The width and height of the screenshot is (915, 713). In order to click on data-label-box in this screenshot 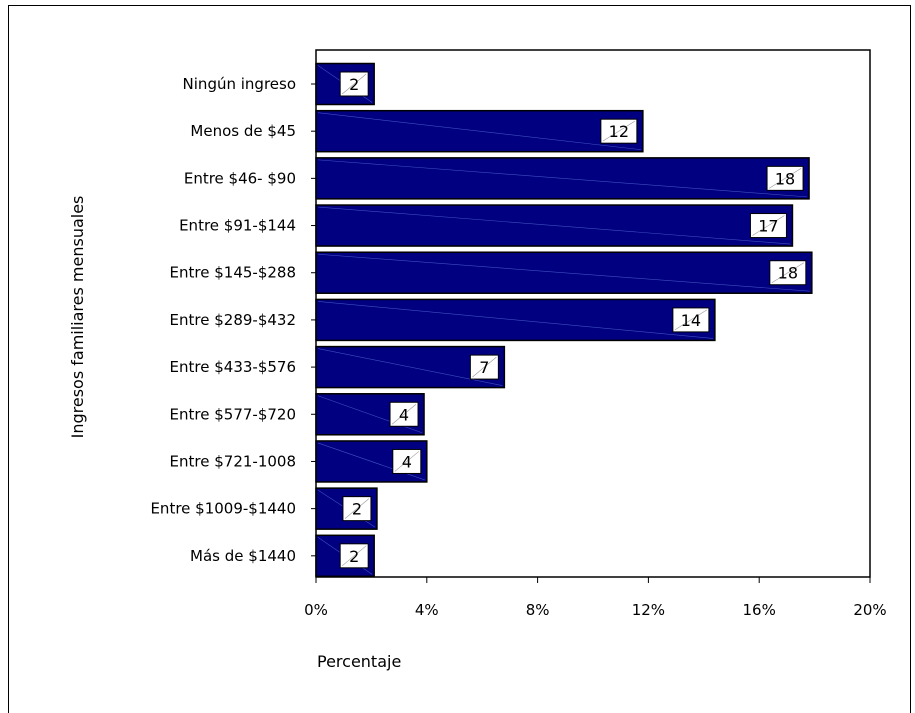, I will do `click(788, 273)`.